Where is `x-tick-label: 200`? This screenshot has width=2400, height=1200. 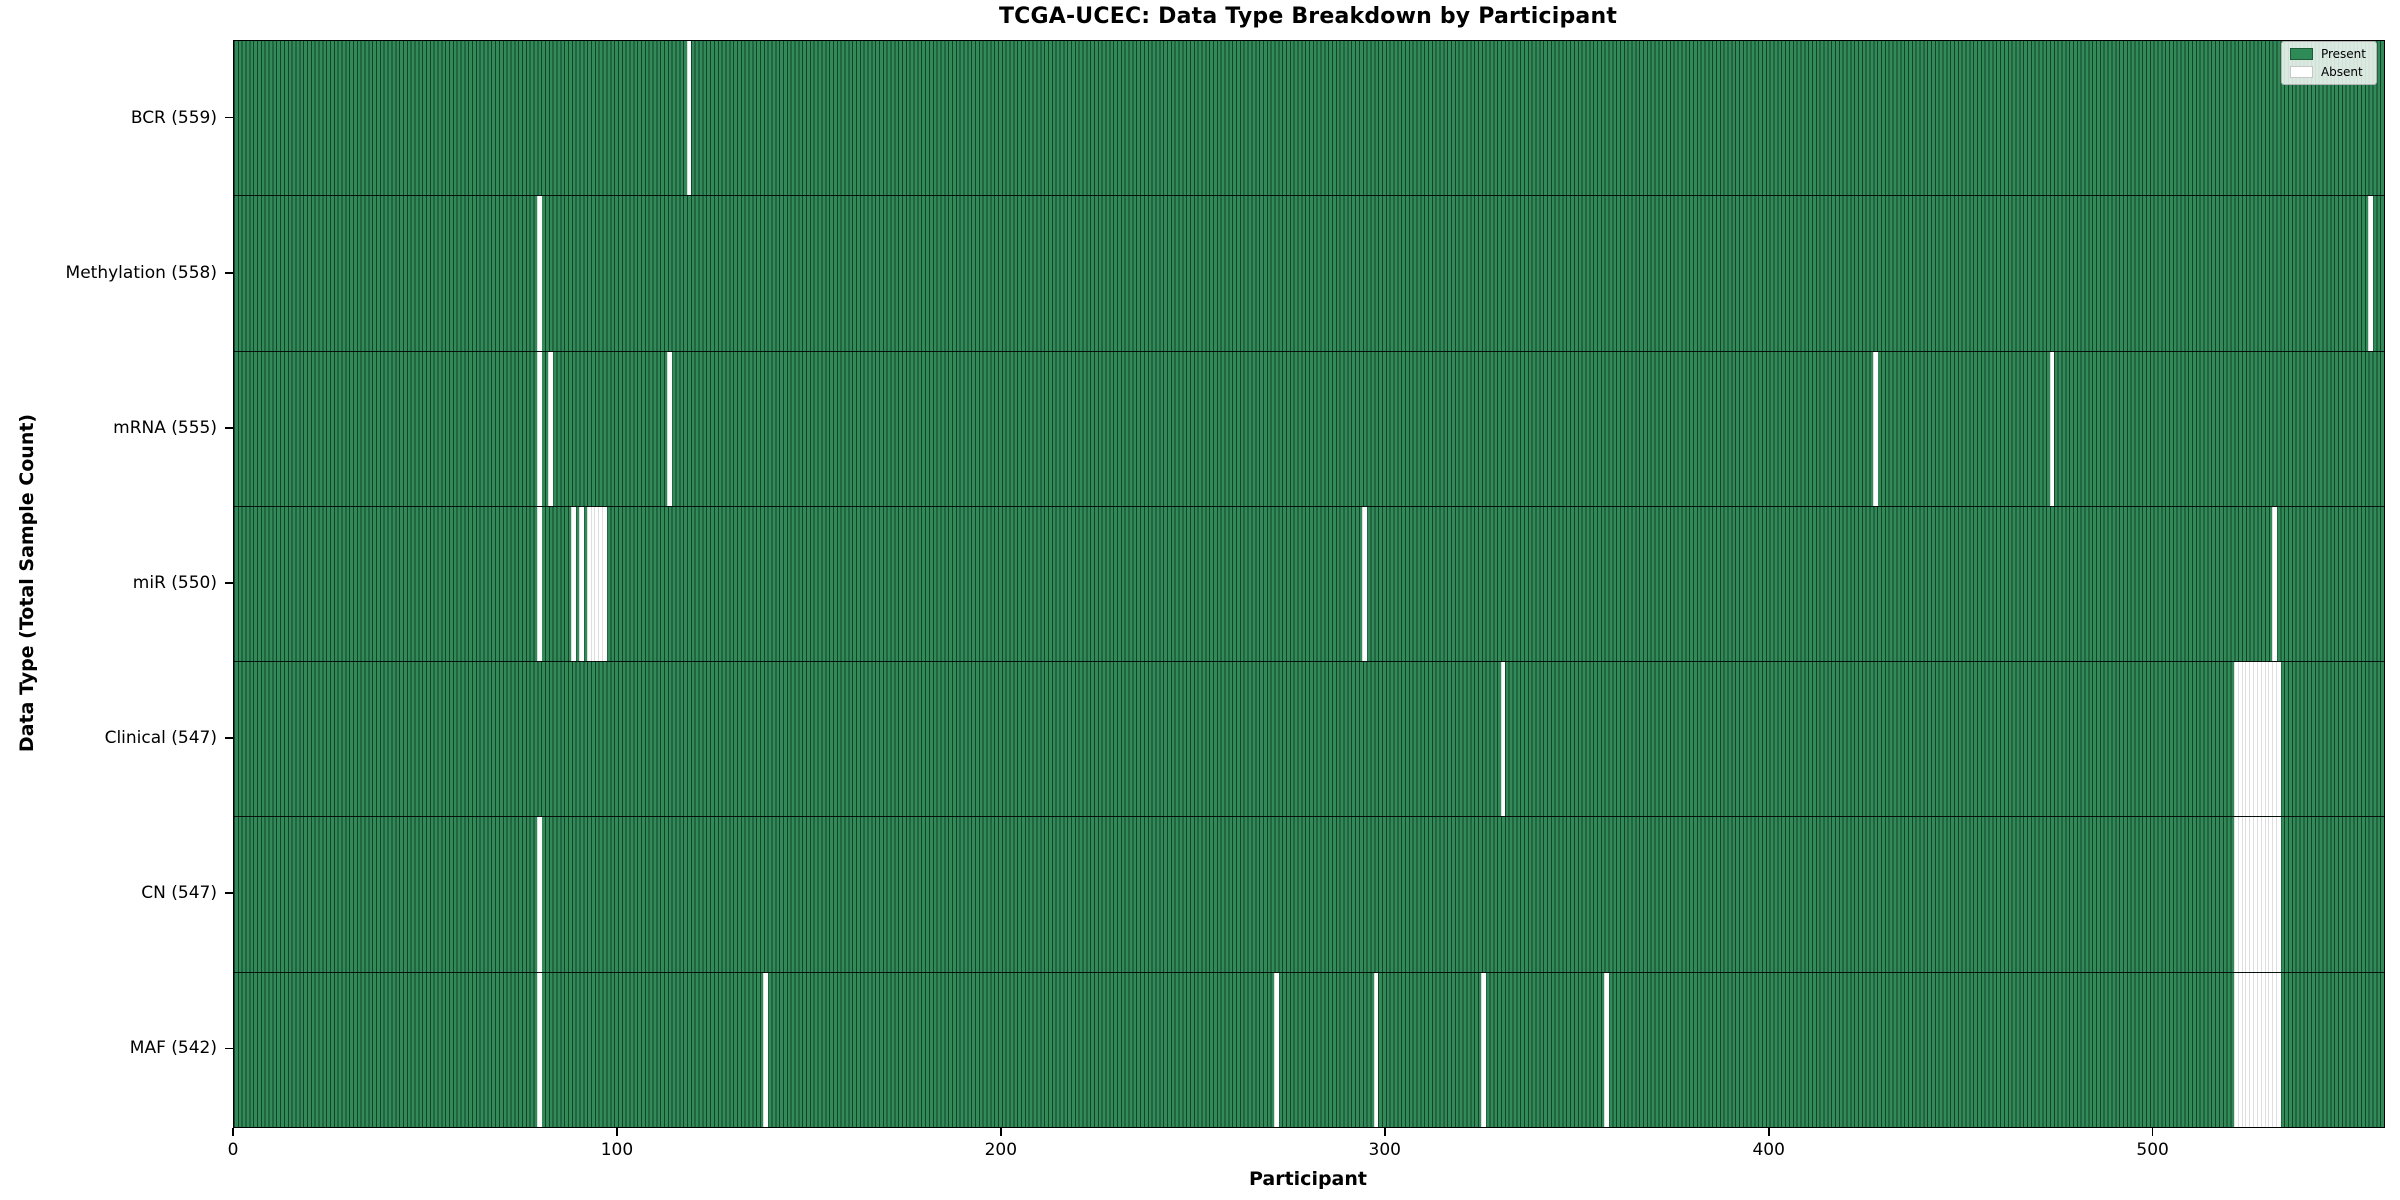 x-tick-label: 200 is located at coordinates (1001, 1150).